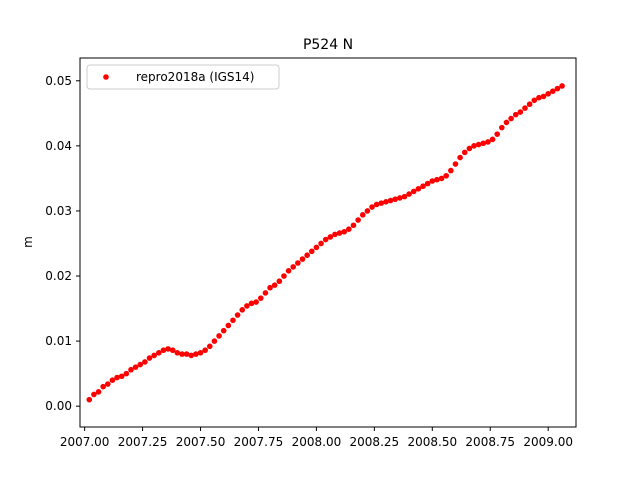  What do you see at coordinates (58, 146) in the screenshot?
I see `y-tick-label: 0.04` at bounding box center [58, 146].